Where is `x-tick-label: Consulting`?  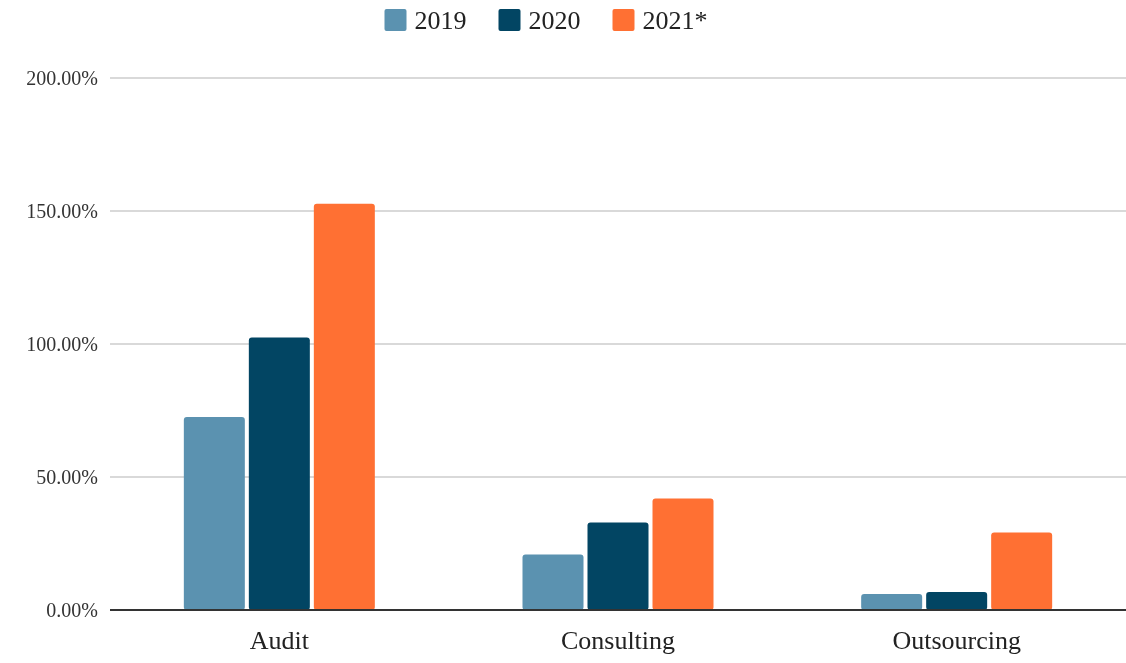 x-tick-label: Consulting is located at coordinates (618, 640).